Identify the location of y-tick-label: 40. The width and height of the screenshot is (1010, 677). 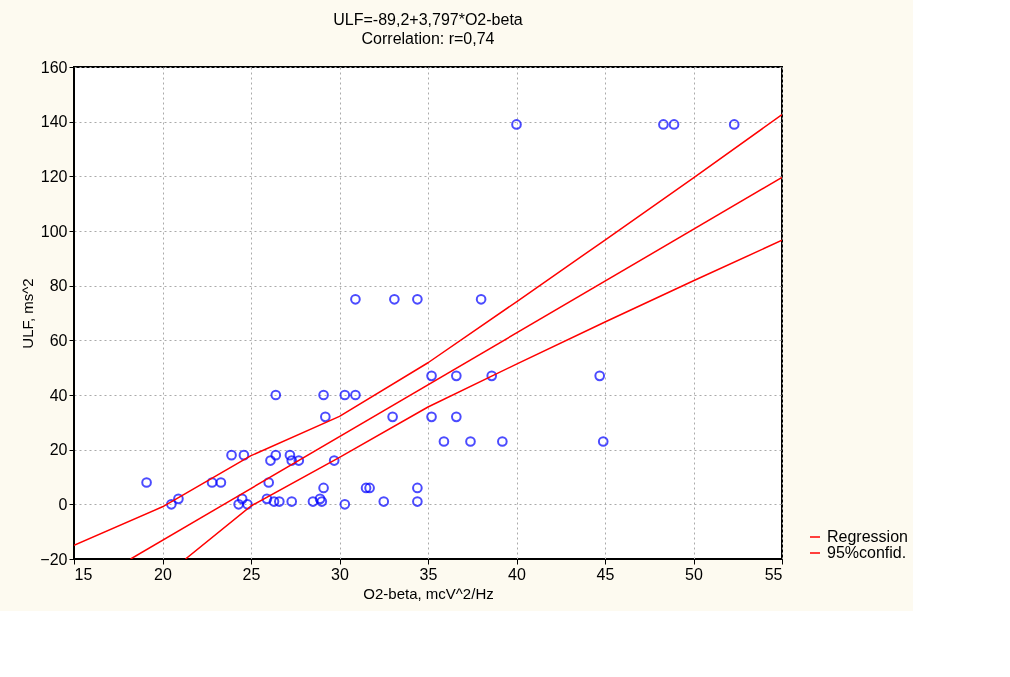
(58, 395).